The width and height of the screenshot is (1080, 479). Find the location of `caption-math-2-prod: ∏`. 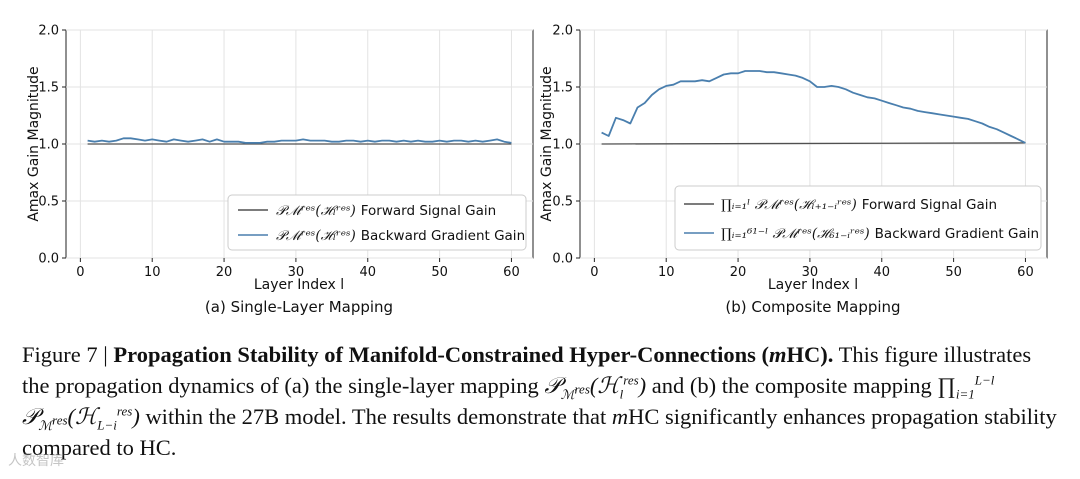

caption-math-2-prod: ∏ is located at coordinates (946, 385).